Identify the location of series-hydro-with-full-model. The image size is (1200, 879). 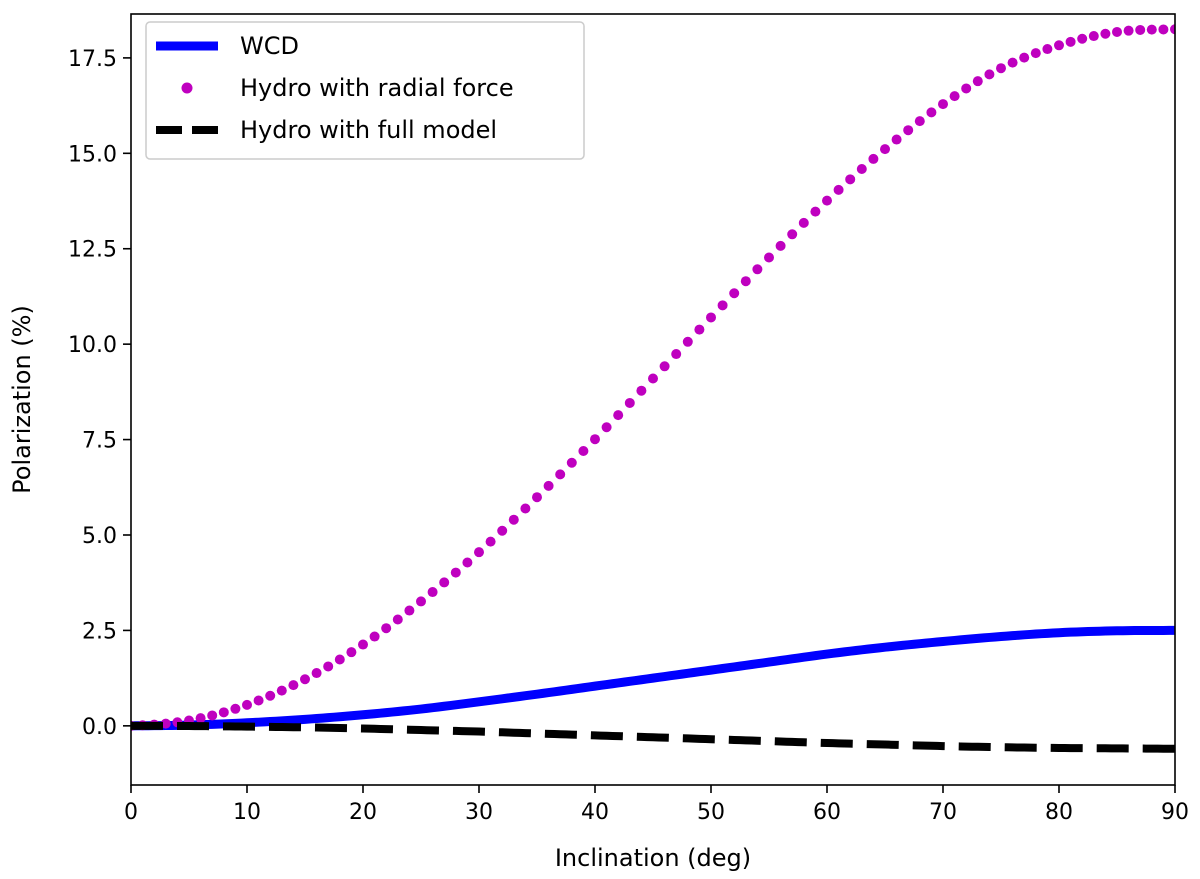
(653, 737).